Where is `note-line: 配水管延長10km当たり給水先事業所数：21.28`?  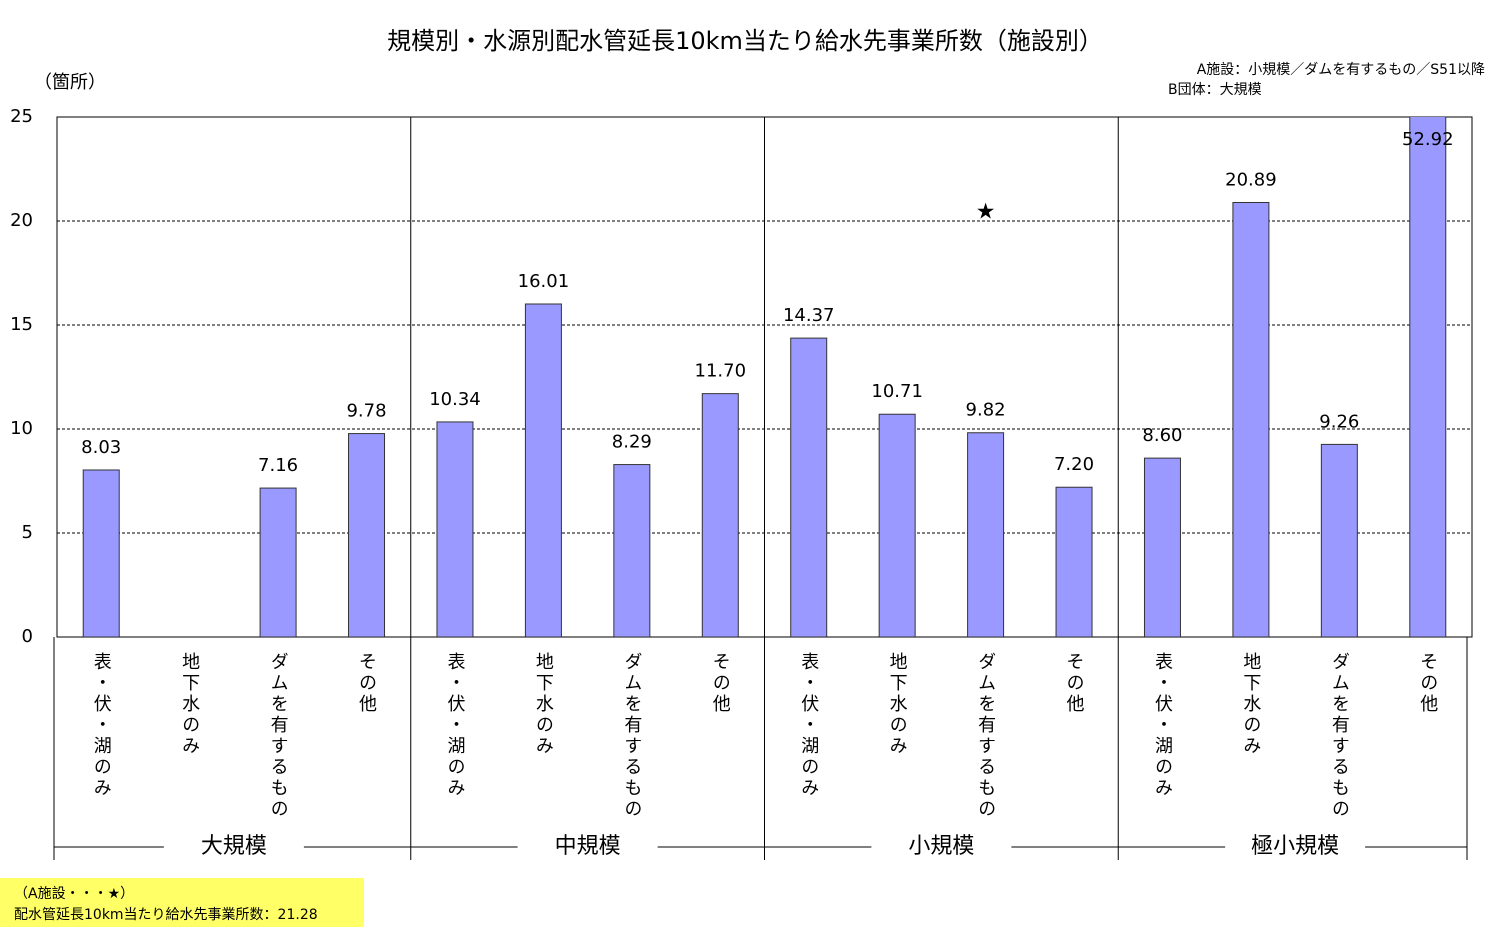 note-line: 配水管延長10km当たり給水先事業所数：21.28 is located at coordinates (166, 915).